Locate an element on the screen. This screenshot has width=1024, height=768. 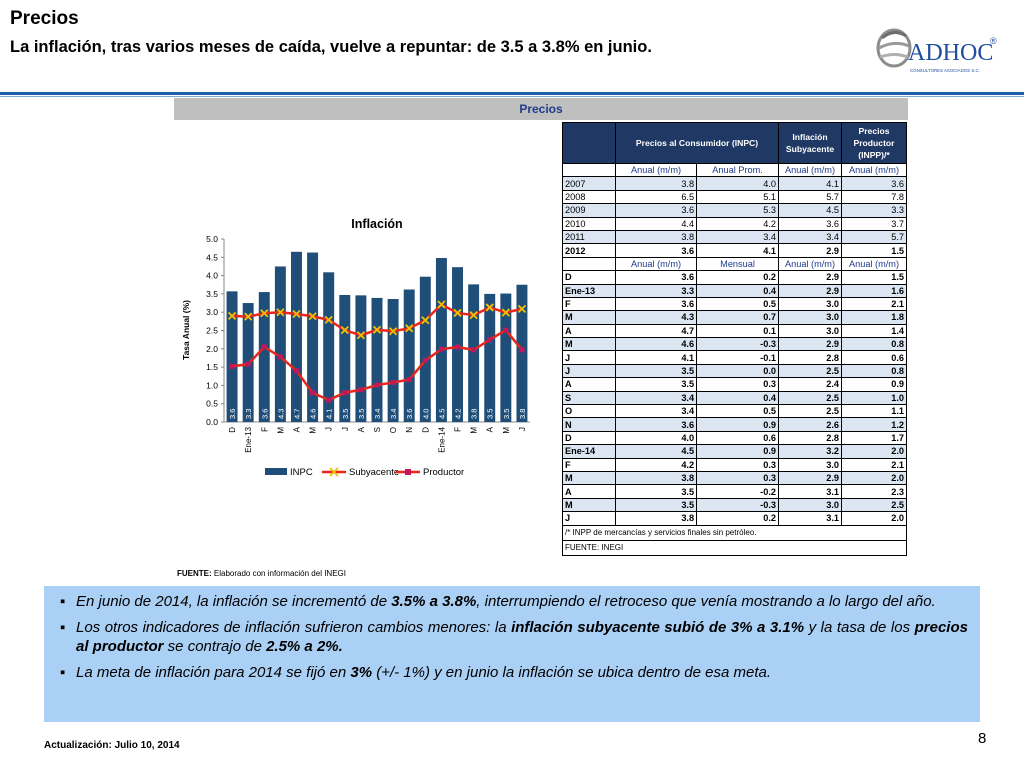
table-row-label: 2009 is located at coordinates (589, 210).